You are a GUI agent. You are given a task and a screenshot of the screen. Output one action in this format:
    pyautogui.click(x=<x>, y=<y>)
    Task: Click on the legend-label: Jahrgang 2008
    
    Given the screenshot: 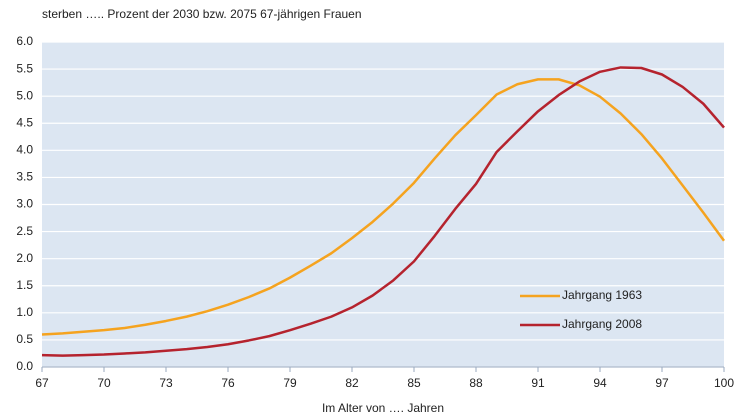 What is the action you would take?
    pyautogui.click(x=602, y=324)
    